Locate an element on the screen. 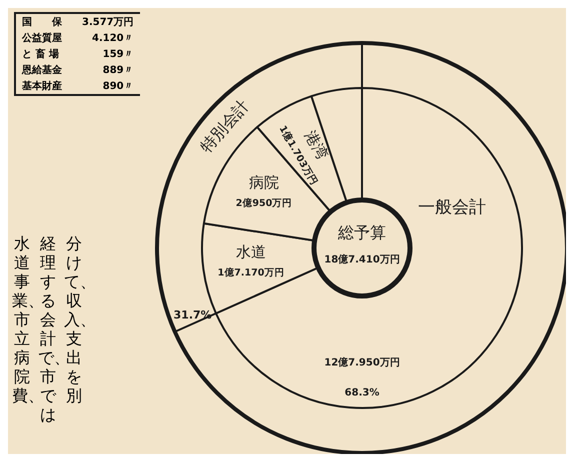  slice-label: 水道 is located at coordinates (251, 251).